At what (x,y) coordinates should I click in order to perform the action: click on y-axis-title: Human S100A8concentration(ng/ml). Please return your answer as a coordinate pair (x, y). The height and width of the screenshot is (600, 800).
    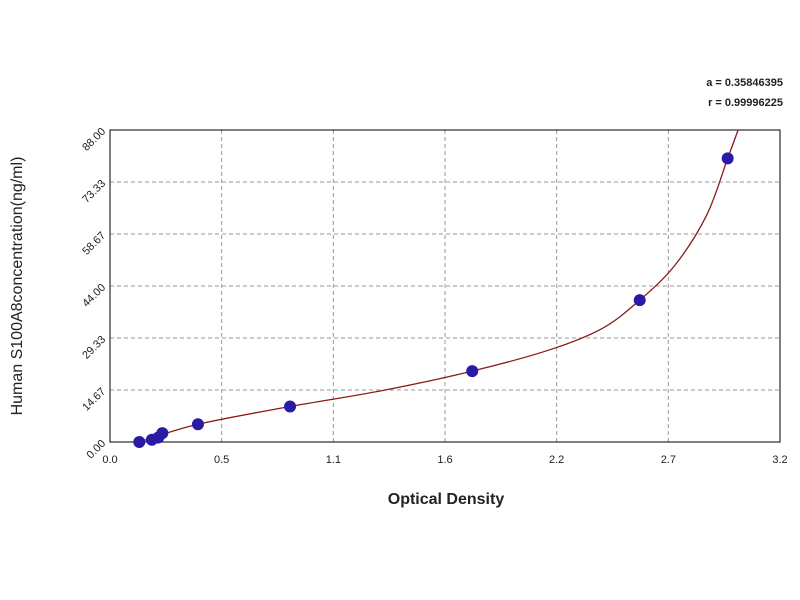
    Looking at the image, I should click on (17, 286).